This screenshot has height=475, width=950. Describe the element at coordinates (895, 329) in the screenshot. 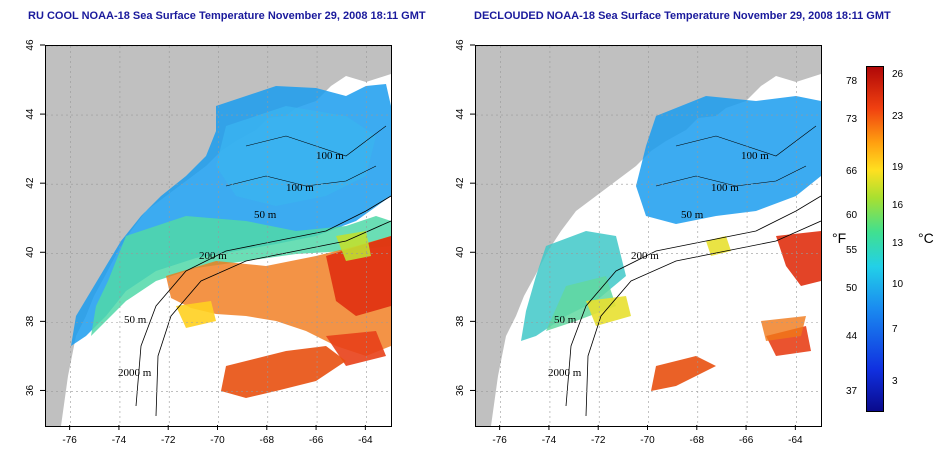

I see `colorbar-celsius-label: 7` at that location.